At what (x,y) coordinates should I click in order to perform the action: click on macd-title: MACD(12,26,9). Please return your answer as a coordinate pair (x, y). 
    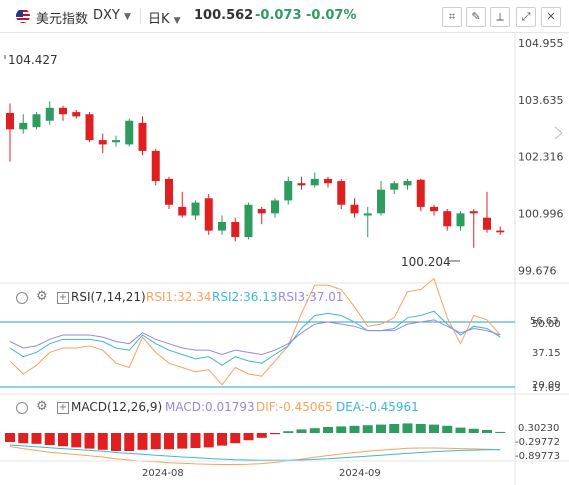
    Looking at the image, I should click on (117, 407).